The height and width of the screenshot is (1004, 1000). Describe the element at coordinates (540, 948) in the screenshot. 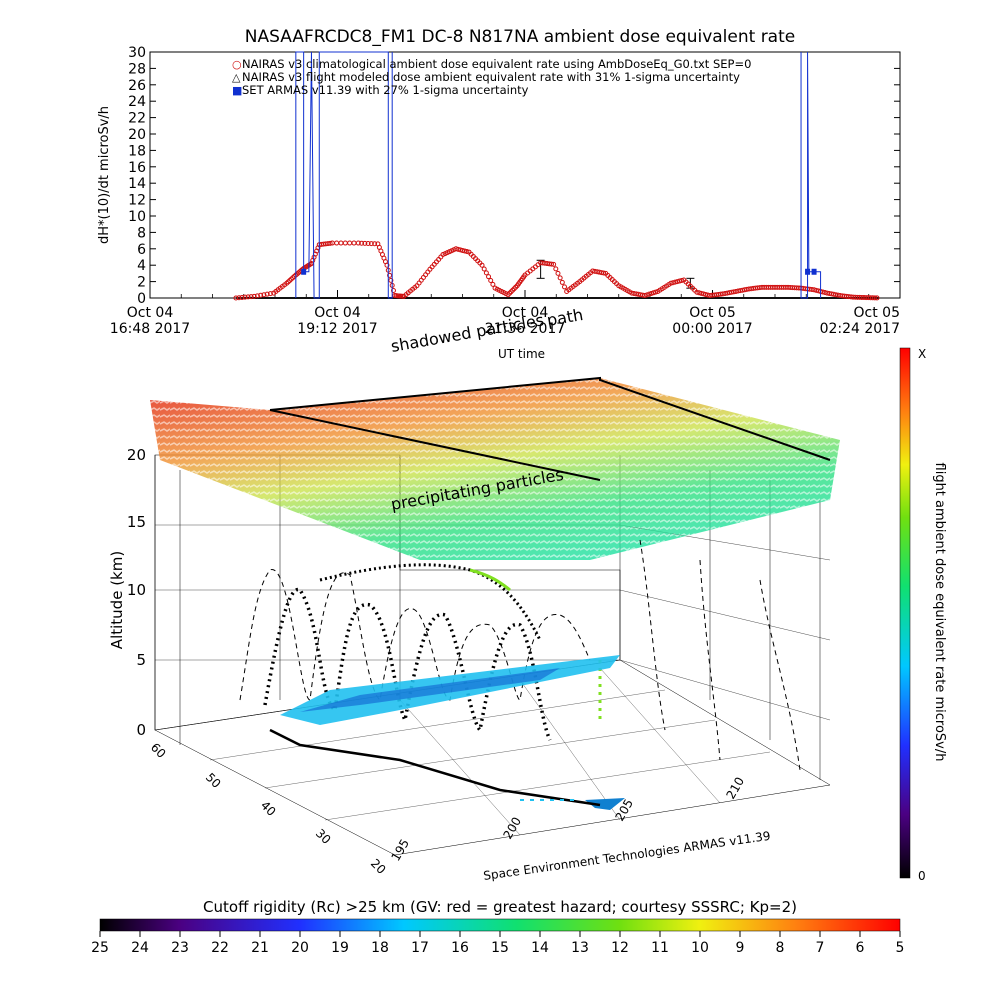

I see `cutoff-tick-label: 14` at that location.